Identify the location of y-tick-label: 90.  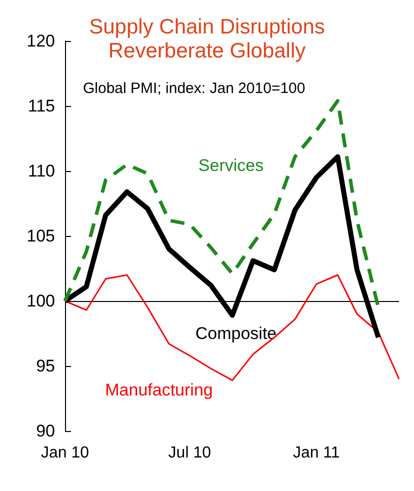
(45, 431).